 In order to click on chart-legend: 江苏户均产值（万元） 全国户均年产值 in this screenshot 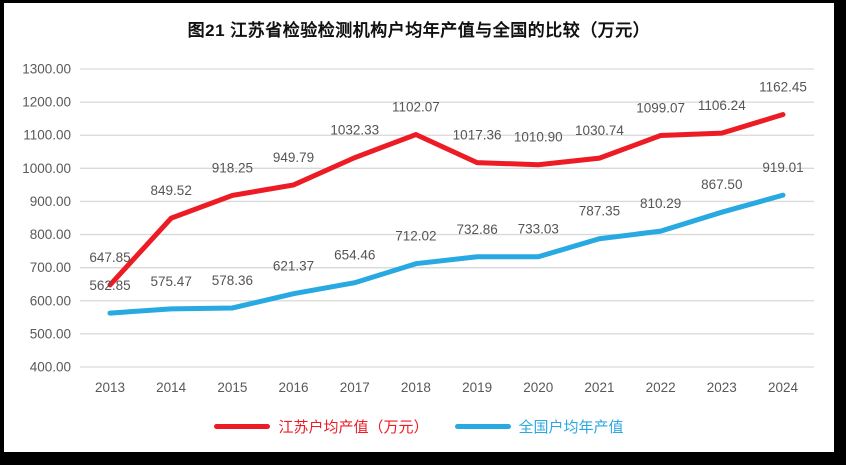, I will do `click(419, 426)`.